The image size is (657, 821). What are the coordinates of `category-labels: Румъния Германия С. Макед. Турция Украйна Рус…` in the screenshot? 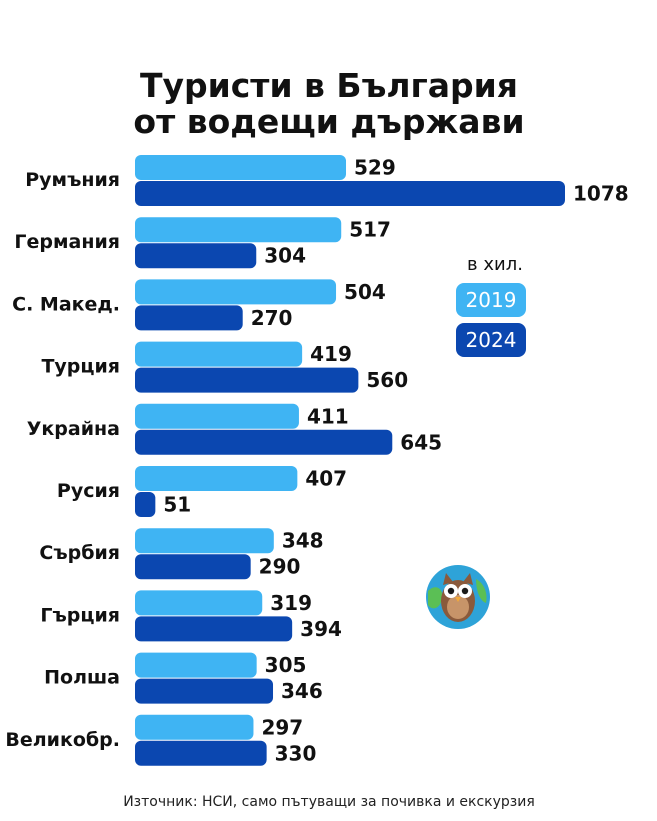 It's located at (62, 460).